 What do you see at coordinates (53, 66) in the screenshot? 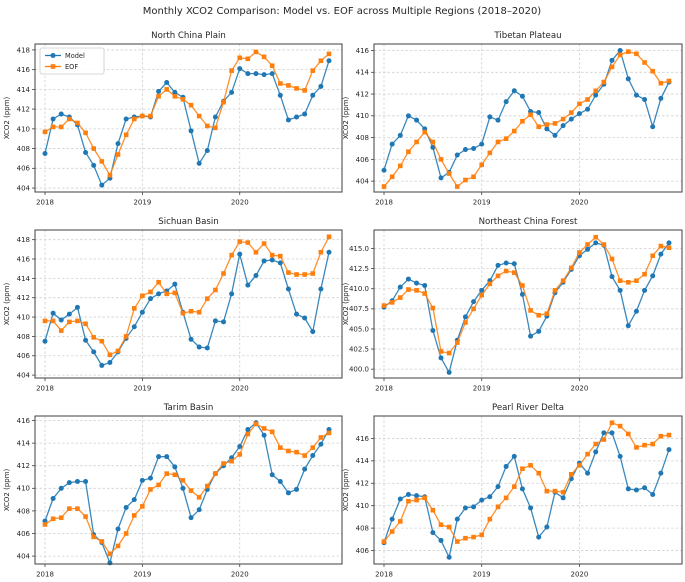
I see `legend-square-marker-icon` at bounding box center [53, 66].